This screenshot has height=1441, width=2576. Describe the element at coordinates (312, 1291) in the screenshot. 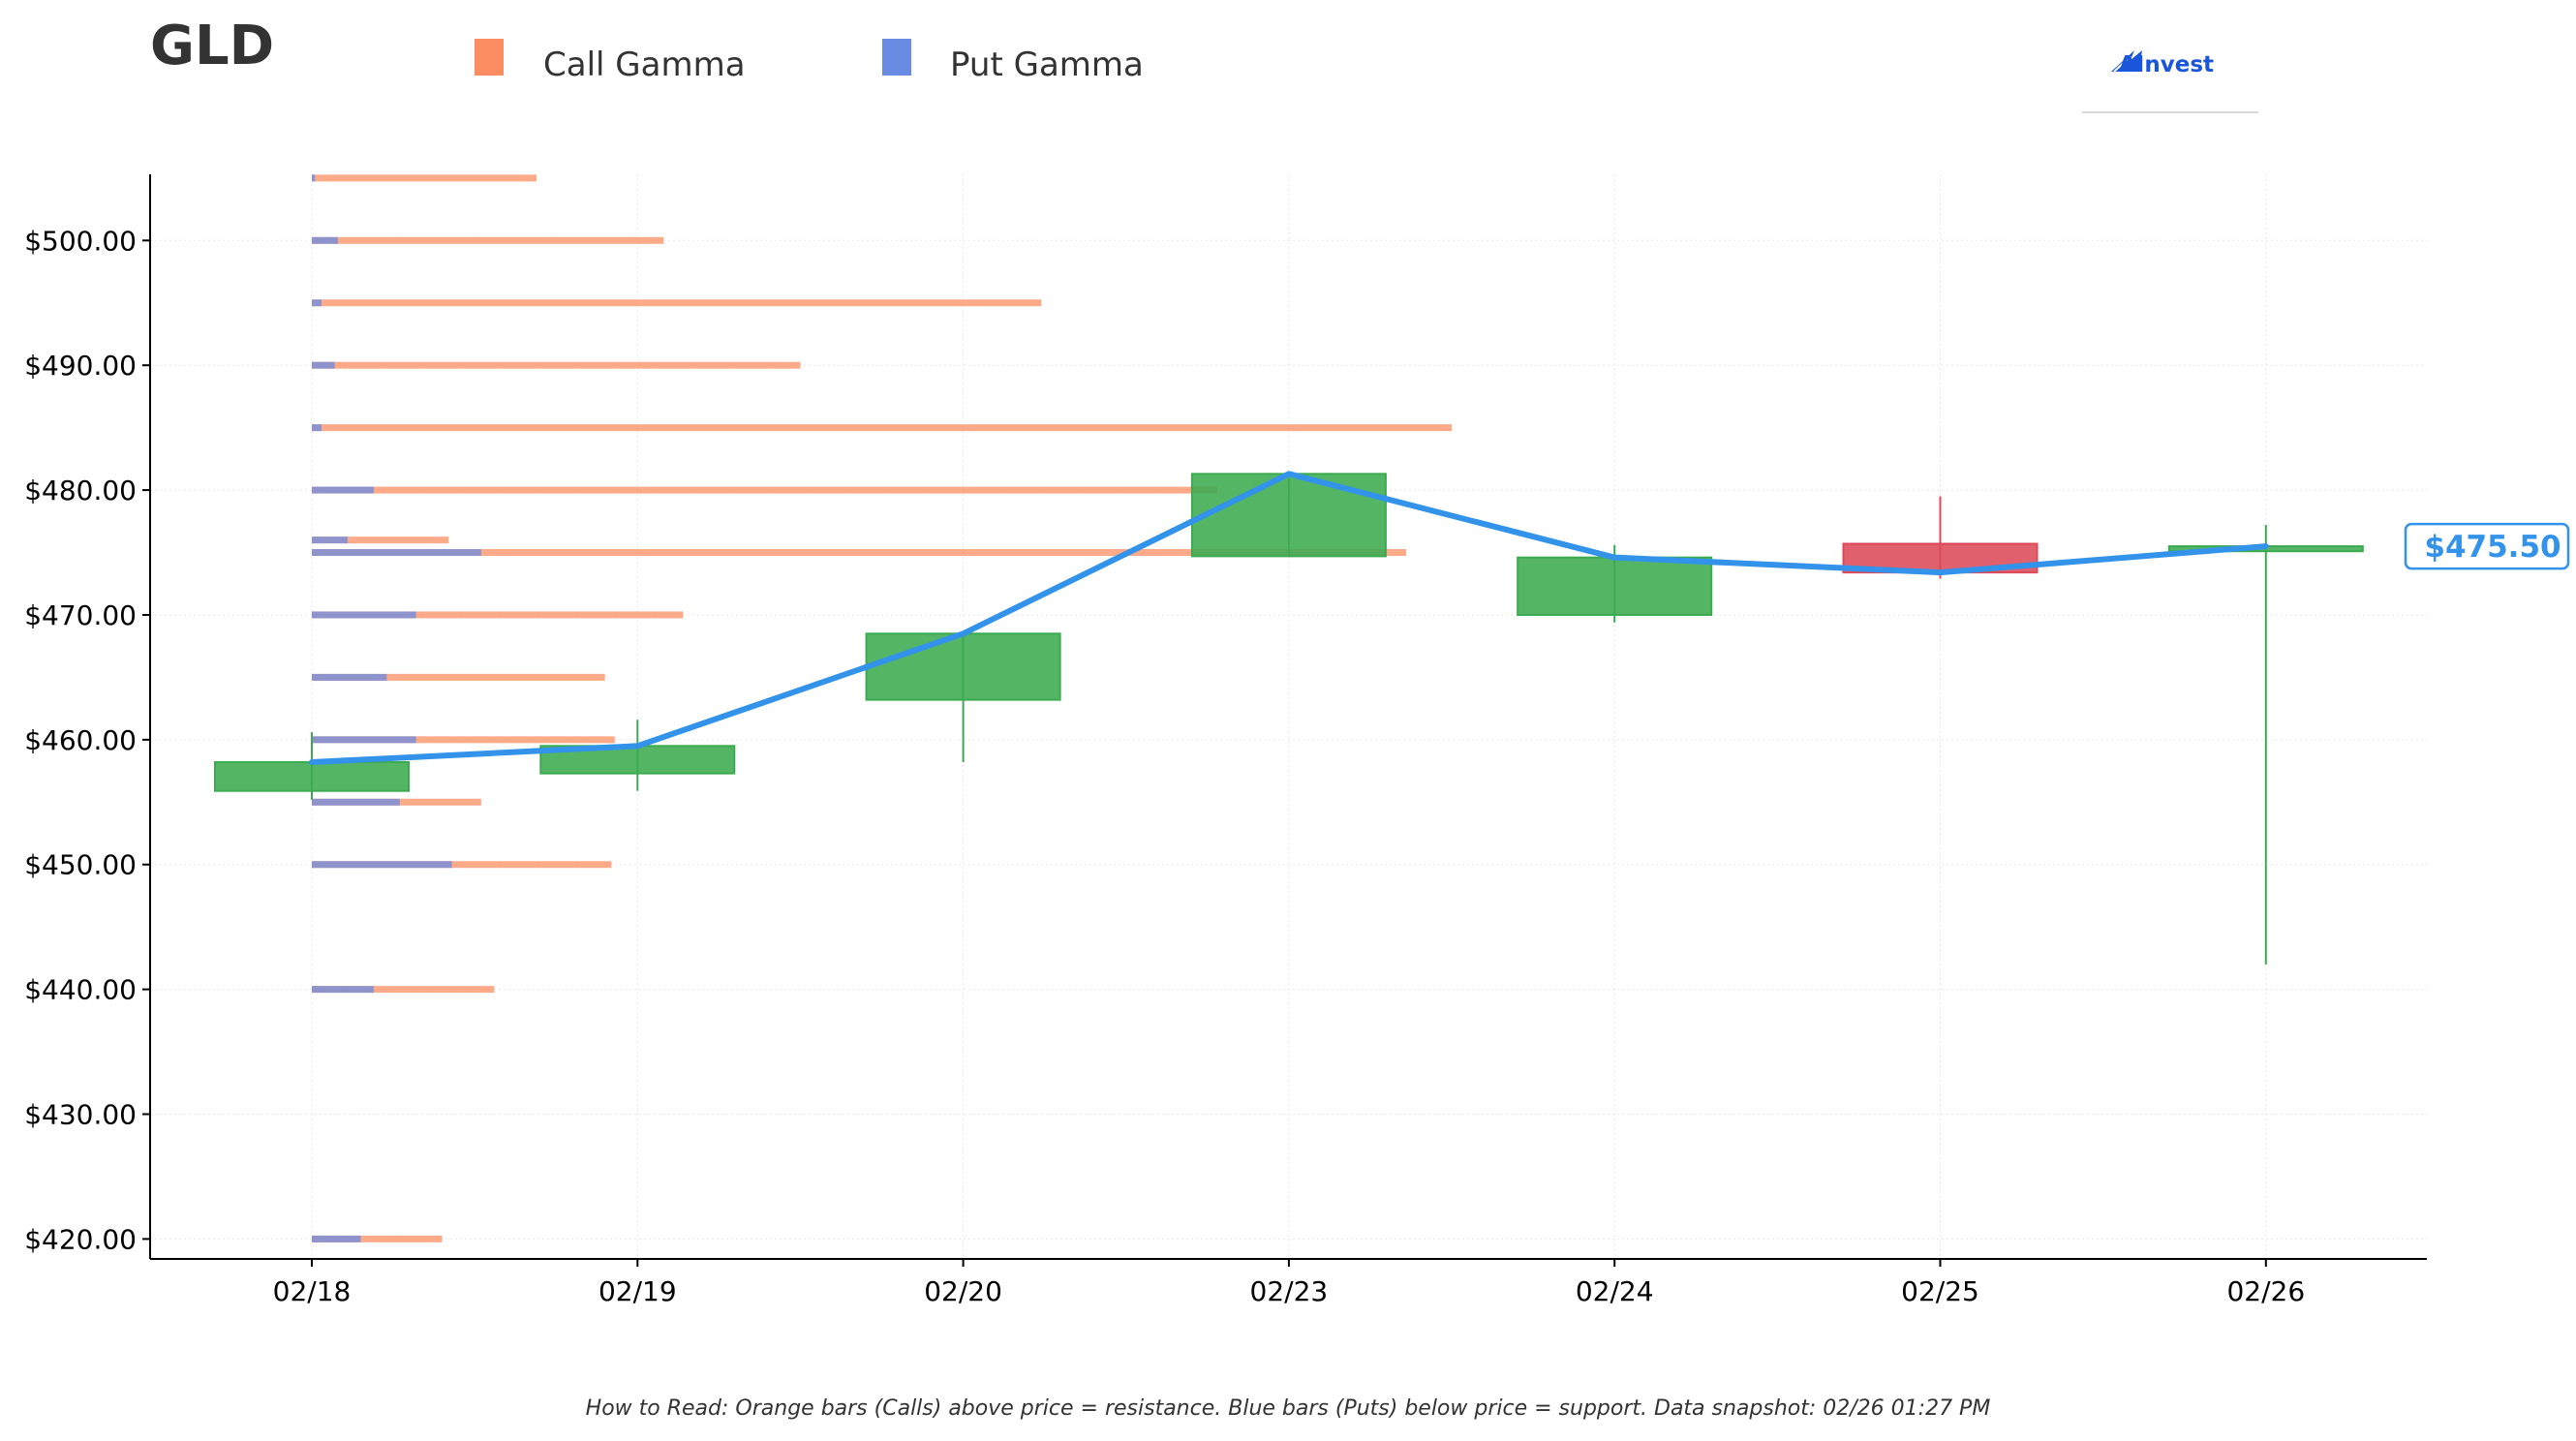

I see `x-tick-label: 02/18` at that location.